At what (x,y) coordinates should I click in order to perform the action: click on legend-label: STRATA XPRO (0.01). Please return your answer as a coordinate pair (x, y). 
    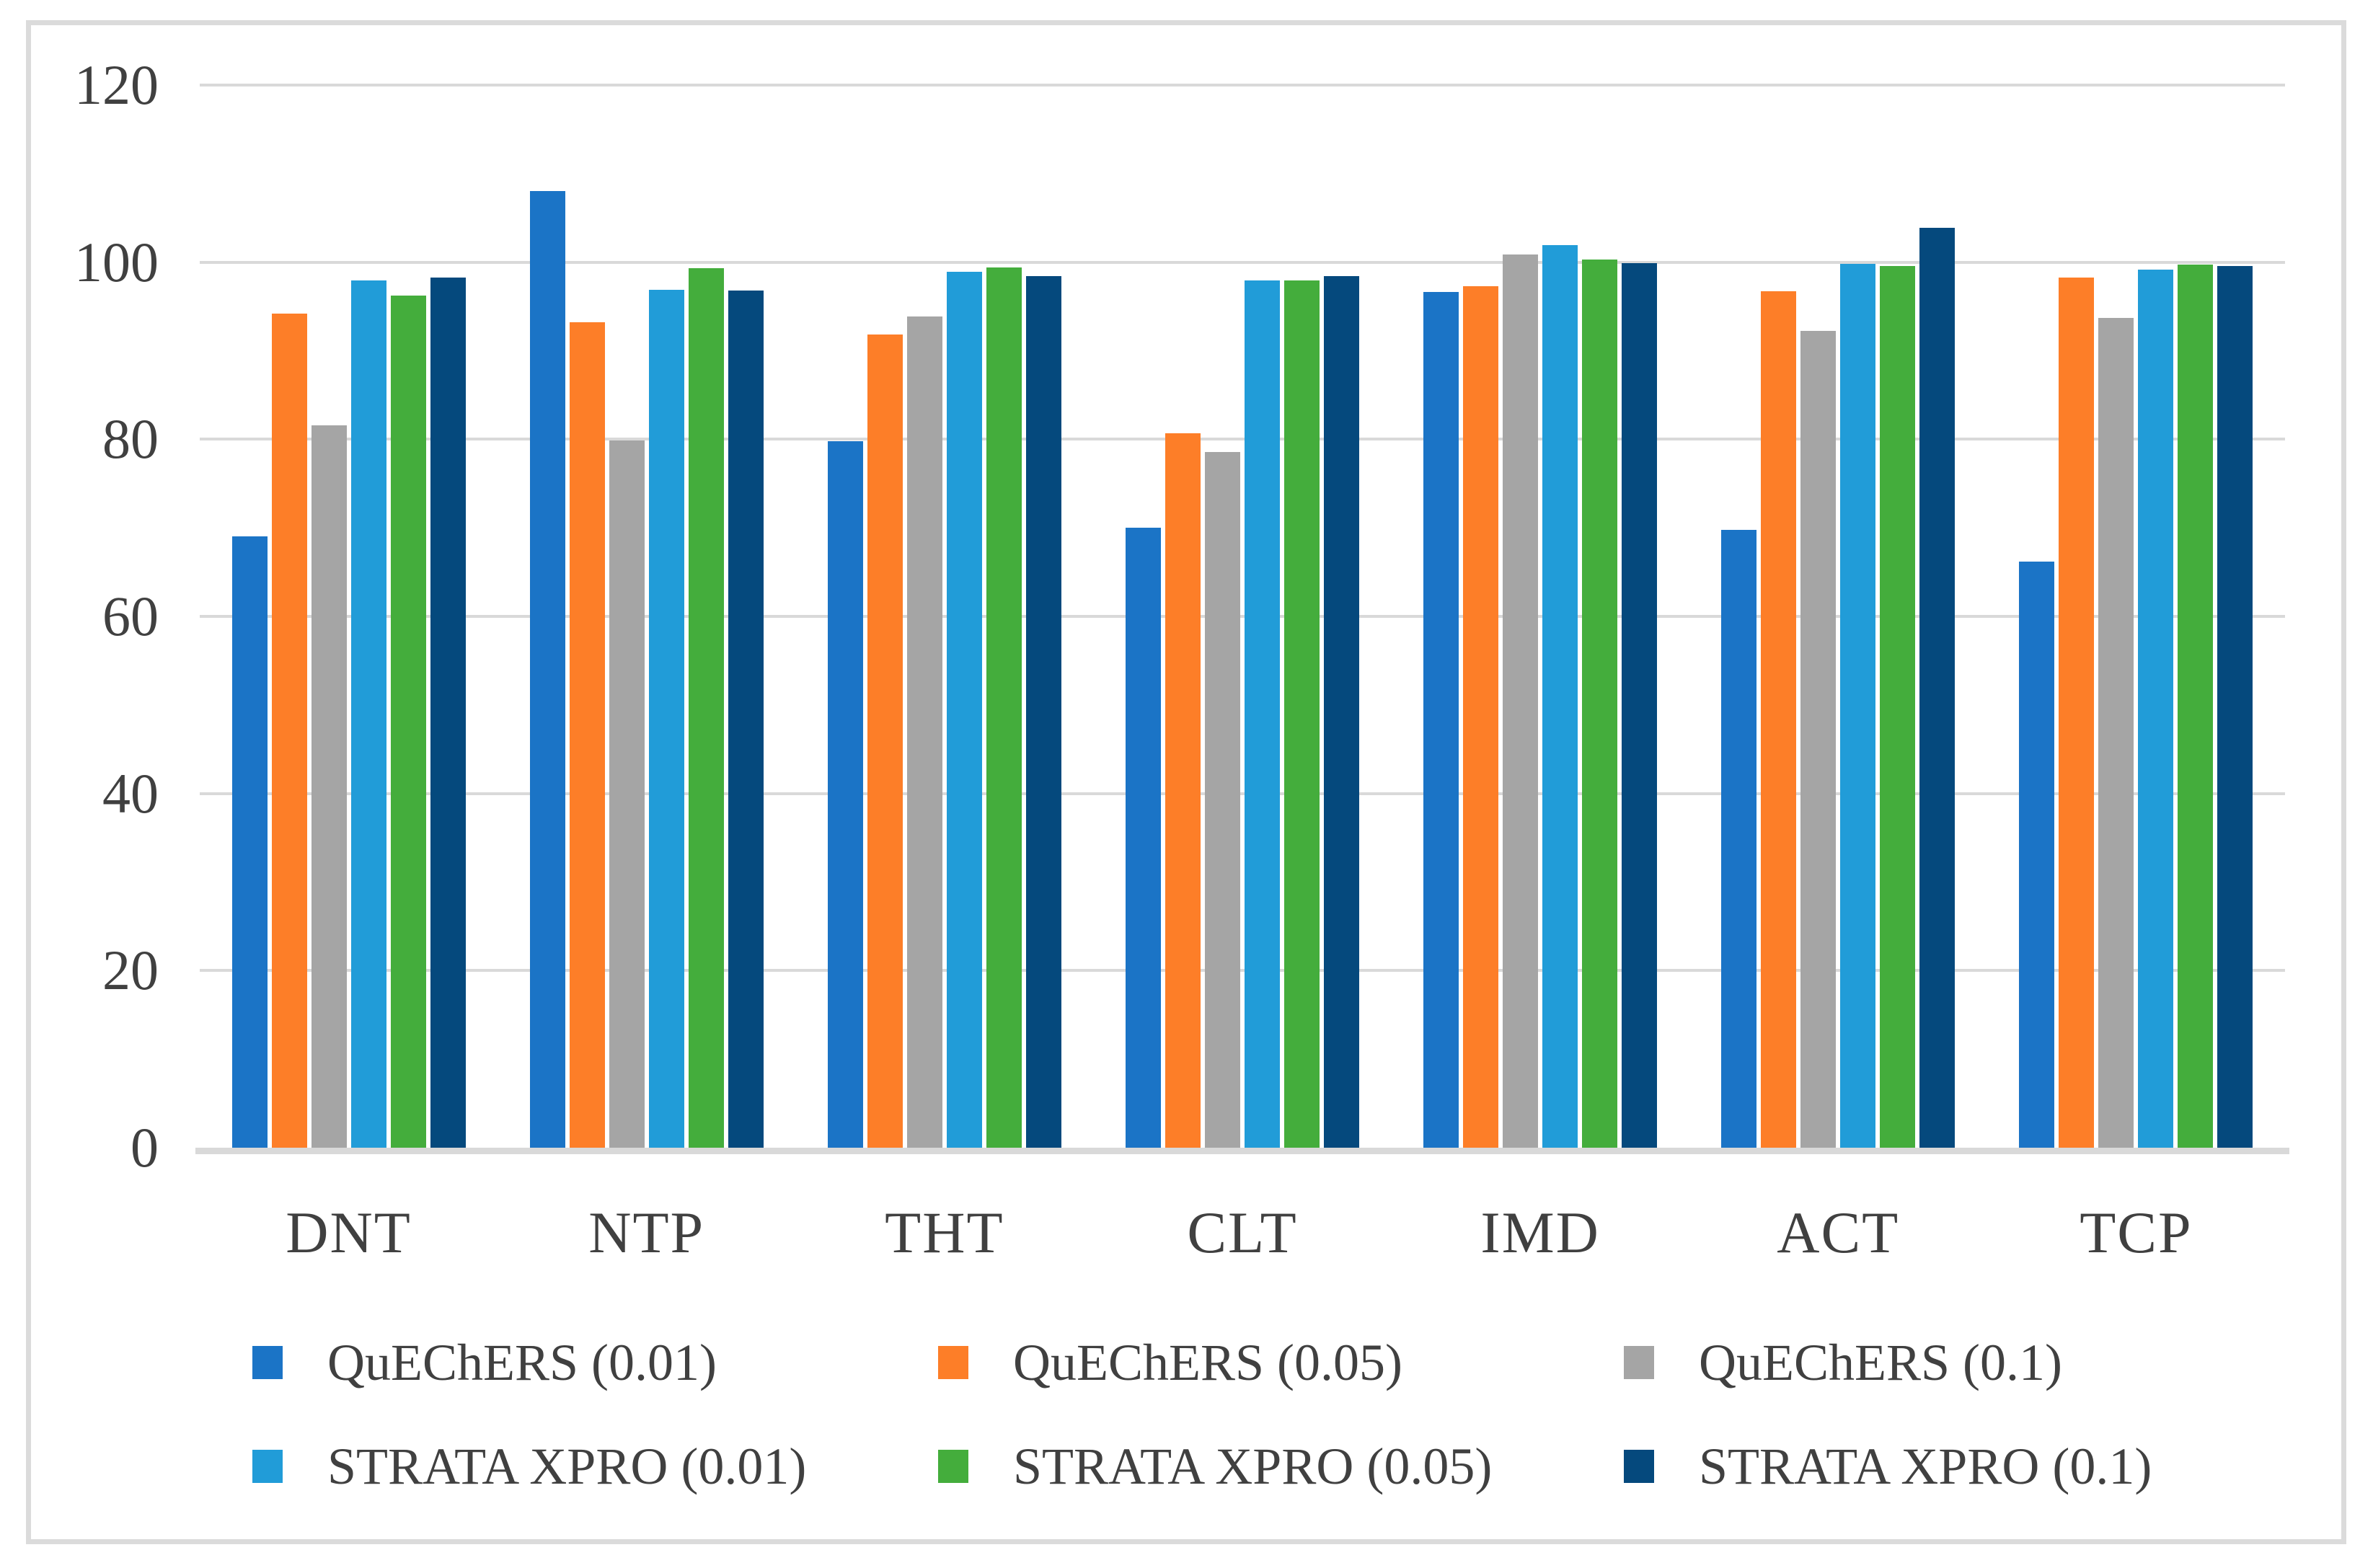
    Looking at the image, I should click on (567, 1466).